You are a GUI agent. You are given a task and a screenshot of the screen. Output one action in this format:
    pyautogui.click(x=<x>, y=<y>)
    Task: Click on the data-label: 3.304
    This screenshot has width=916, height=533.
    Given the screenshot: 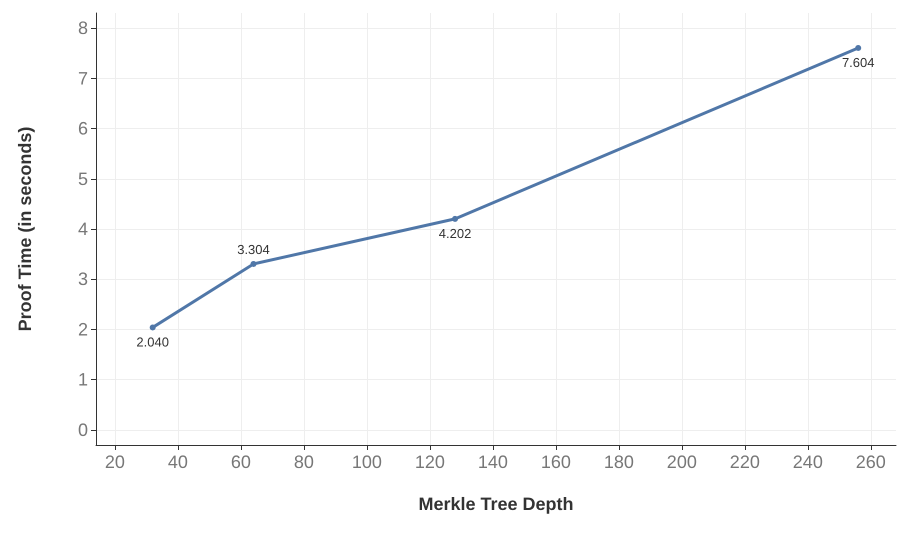 What is the action you would take?
    pyautogui.click(x=253, y=249)
    